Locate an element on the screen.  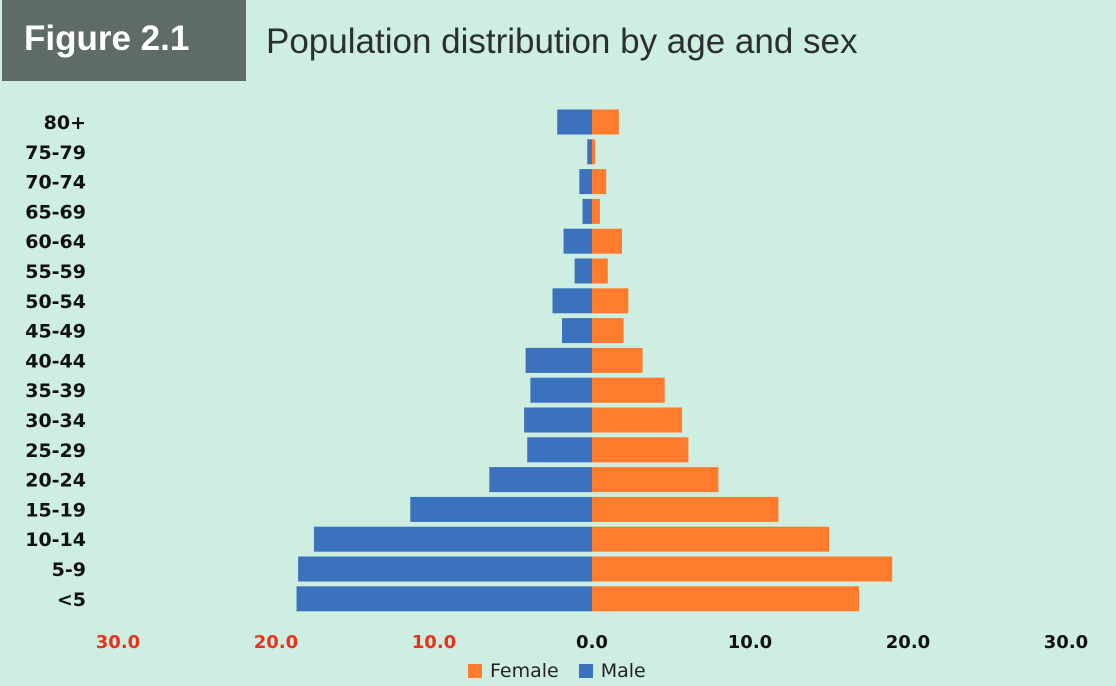
age-label-45-49: 45-49 is located at coordinates (55, 332).